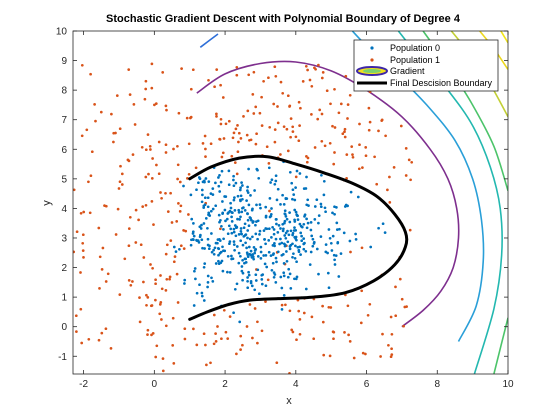 This screenshot has height=420, width=560. What do you see at coordinates (64, 268) in the screenshot?
I see `y-tick-label: 2` at bounding box center [64, 268].